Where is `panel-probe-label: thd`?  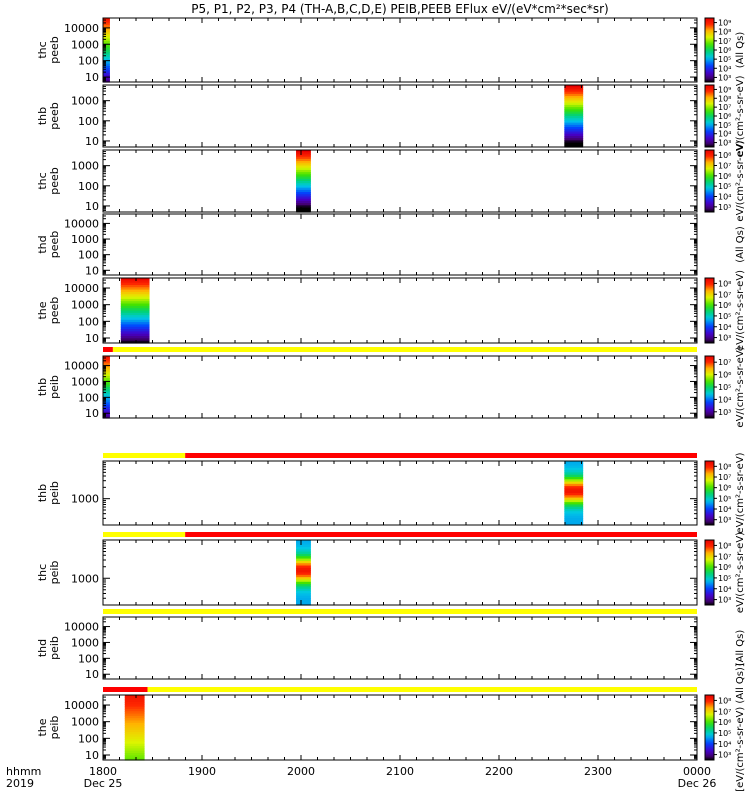
panel-probe-label: thd is located at coordinates (42, 648).